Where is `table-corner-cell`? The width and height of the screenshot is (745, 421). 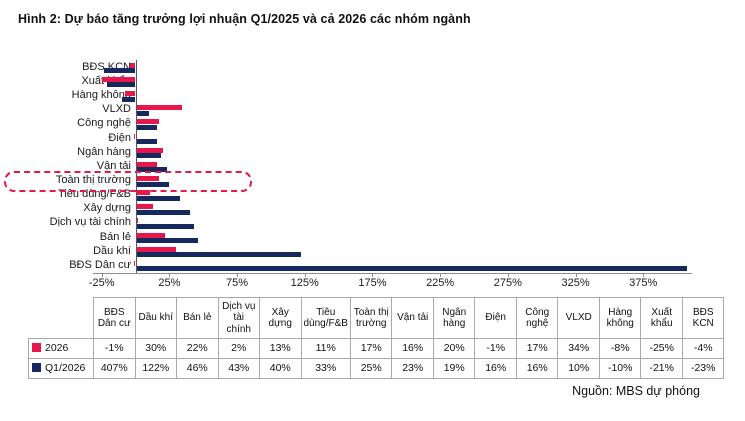
table-corner-cell is located at coordinates (61, 318).